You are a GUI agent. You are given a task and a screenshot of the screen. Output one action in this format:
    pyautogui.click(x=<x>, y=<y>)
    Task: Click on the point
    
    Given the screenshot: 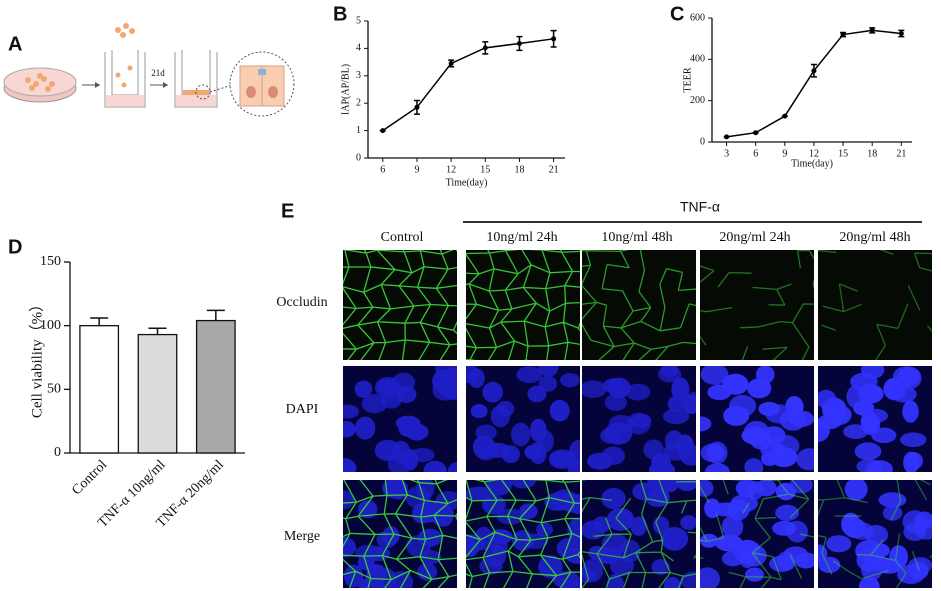 What is the action you would take?
    pyautogui.click(x=843, y=35)
    